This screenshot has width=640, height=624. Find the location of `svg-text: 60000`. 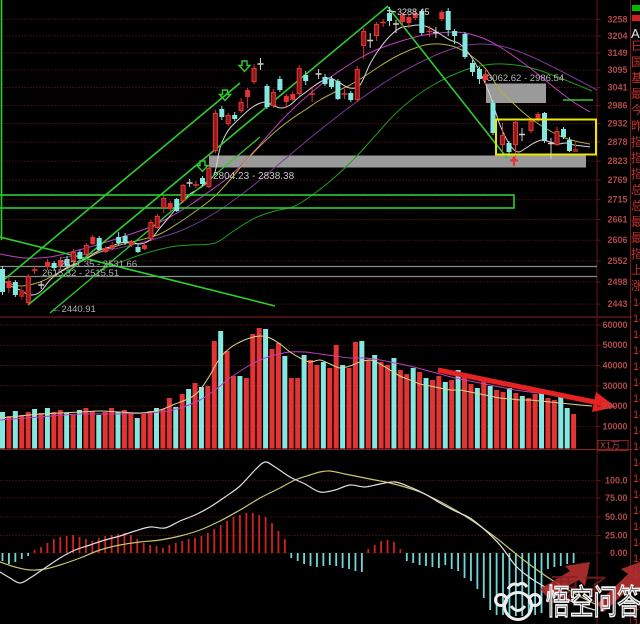

svg-text: 60000 is located at coordinates (614, 325).